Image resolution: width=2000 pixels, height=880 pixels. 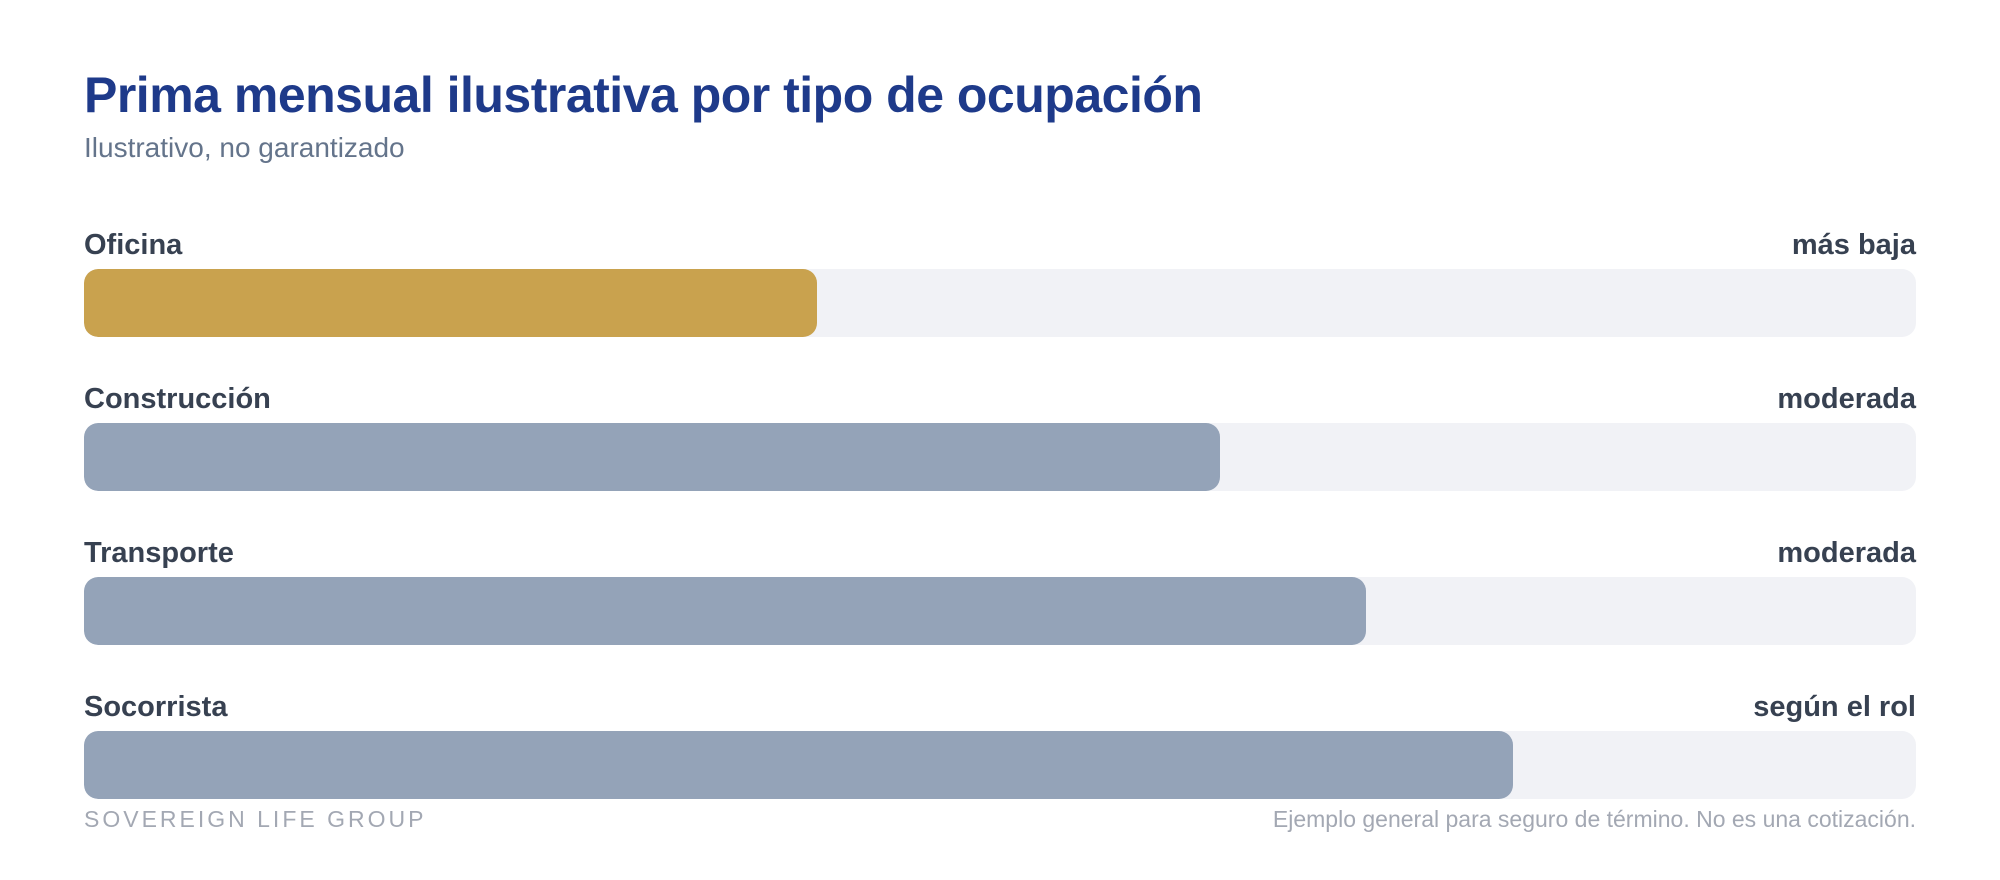 I want to click on value-label: más baja, so click(x=1853, y=244).